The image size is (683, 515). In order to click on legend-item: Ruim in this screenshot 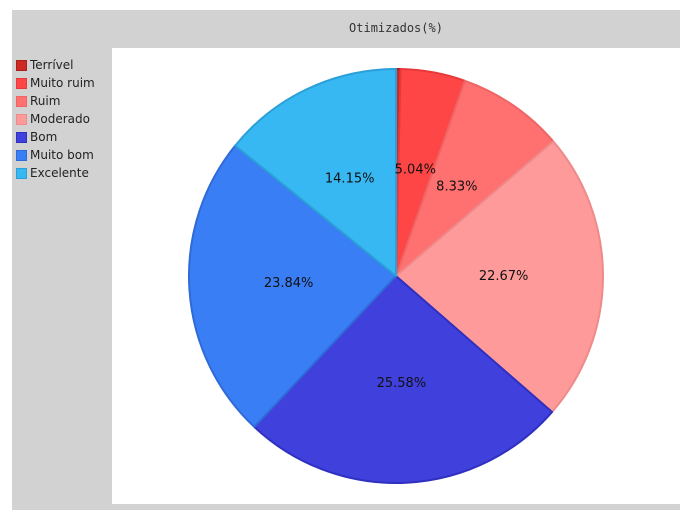, I will do `click(55, 101)`.